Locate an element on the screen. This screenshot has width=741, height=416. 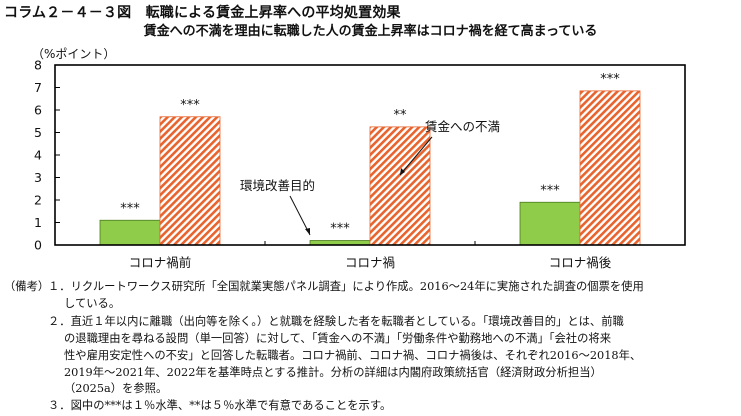
note-3: ３．図中の***は１％水準、**は５％水準で有意であることを示す。 is located at coordinates (220, 405).